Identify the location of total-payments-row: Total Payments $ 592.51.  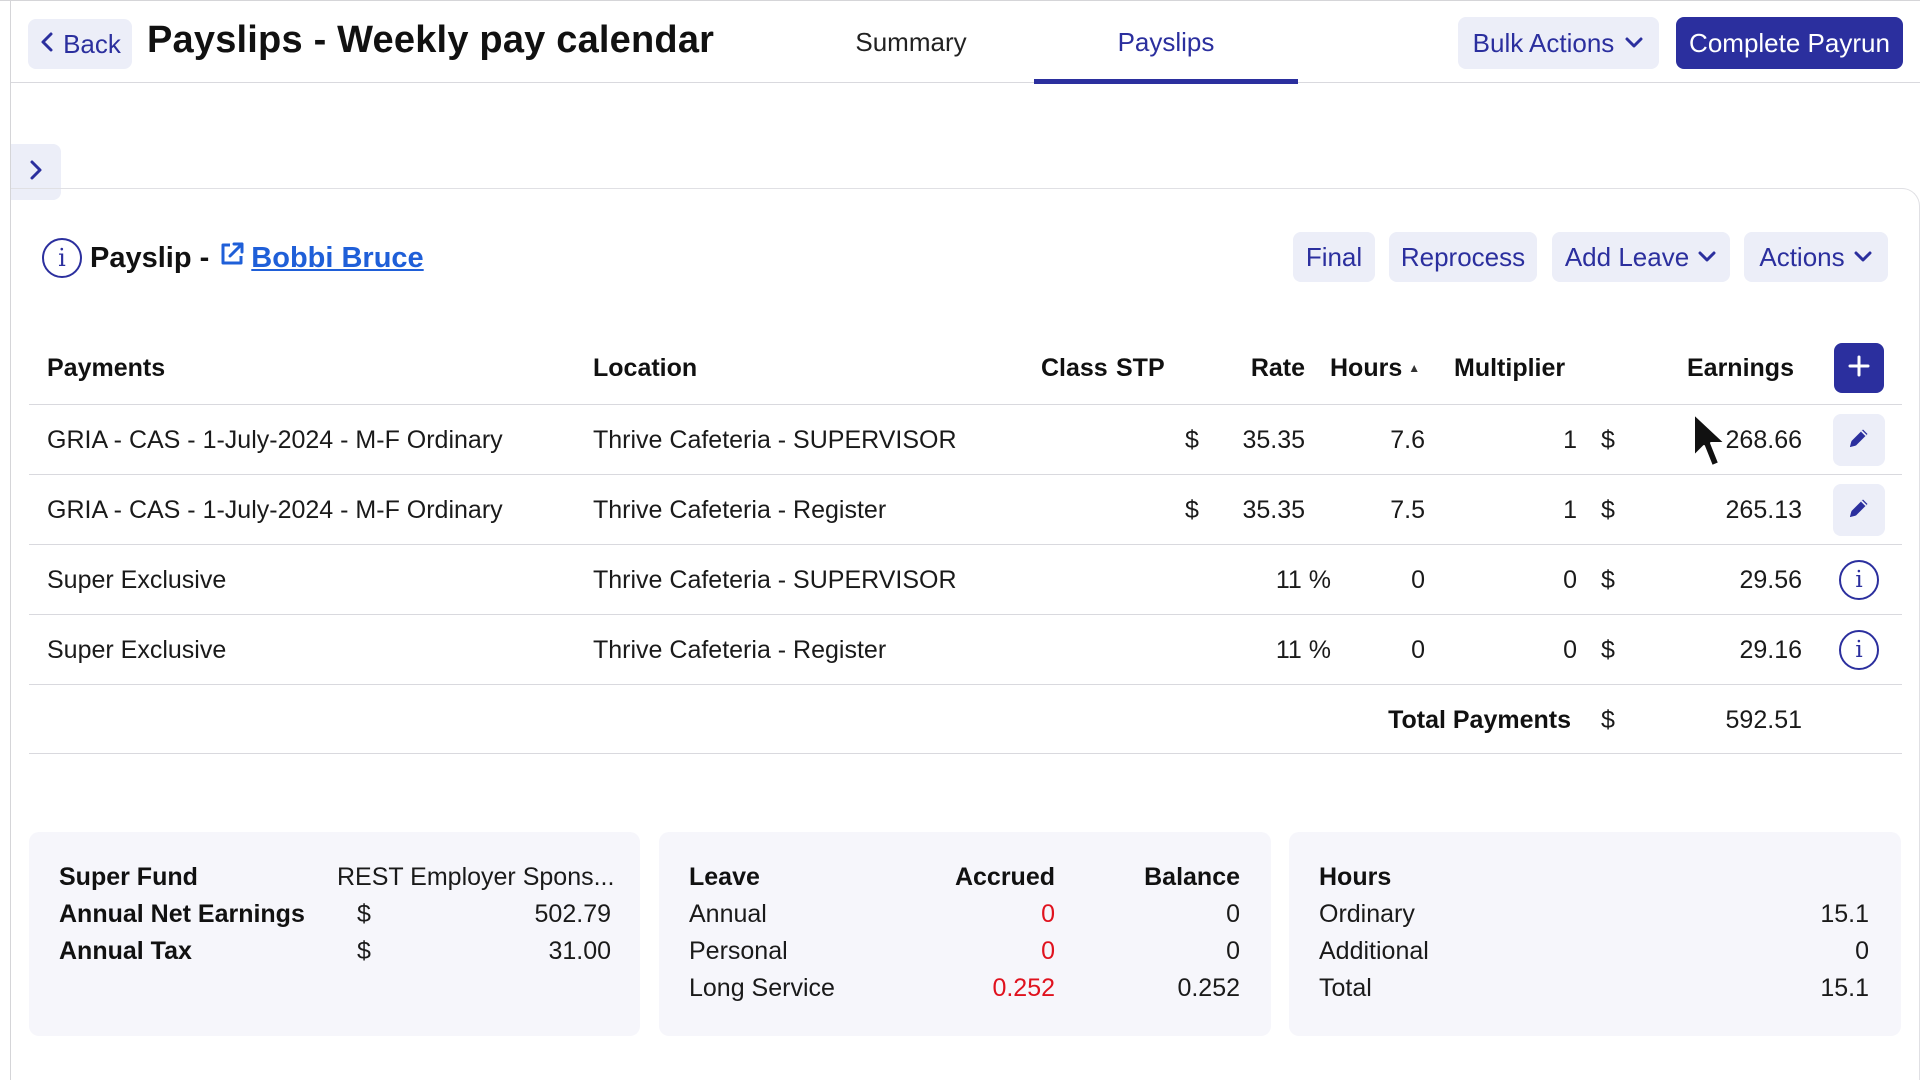
(965, 719).